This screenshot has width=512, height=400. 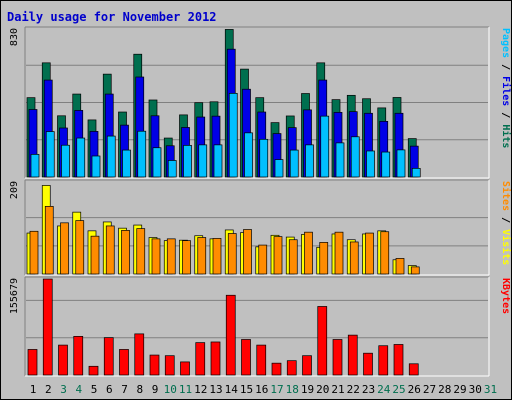 I want to click on x-tick-label-22: 22, so click(x=353, y=389).